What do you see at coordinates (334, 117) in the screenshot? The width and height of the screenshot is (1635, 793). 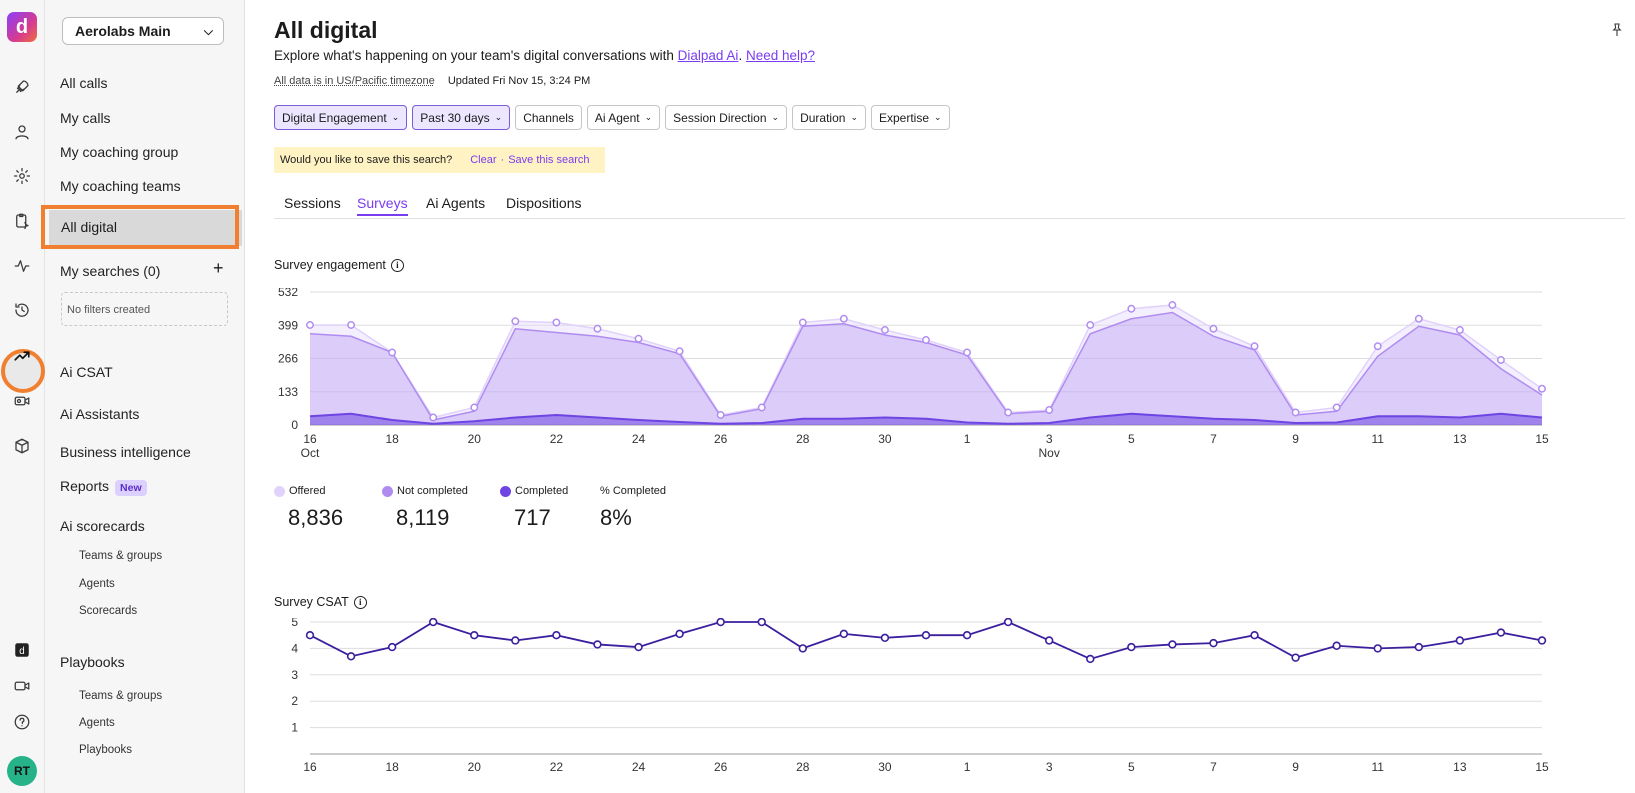 I see `filter-label: Digital Engagement` at bounding box center [334, 117].